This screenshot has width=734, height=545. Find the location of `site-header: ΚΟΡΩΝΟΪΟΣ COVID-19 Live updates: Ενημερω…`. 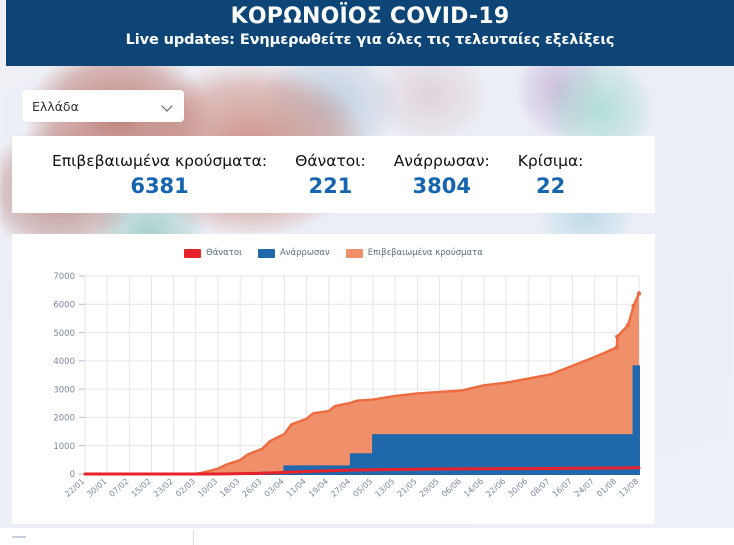

site-header: ΚΟΡΩΝΟΪΟΣ COVID-19 Live updates: Ενημερω… is located at coordinates (370, 33).